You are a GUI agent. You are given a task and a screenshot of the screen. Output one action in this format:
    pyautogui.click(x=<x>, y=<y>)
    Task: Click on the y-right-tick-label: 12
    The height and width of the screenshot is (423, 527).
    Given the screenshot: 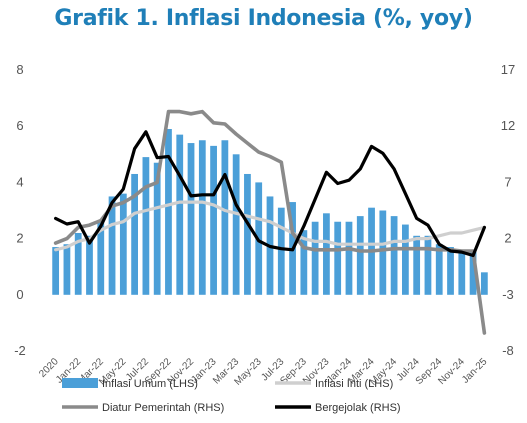 What is the action you would take?
    pyautogui.click(x=508, y=125)
    